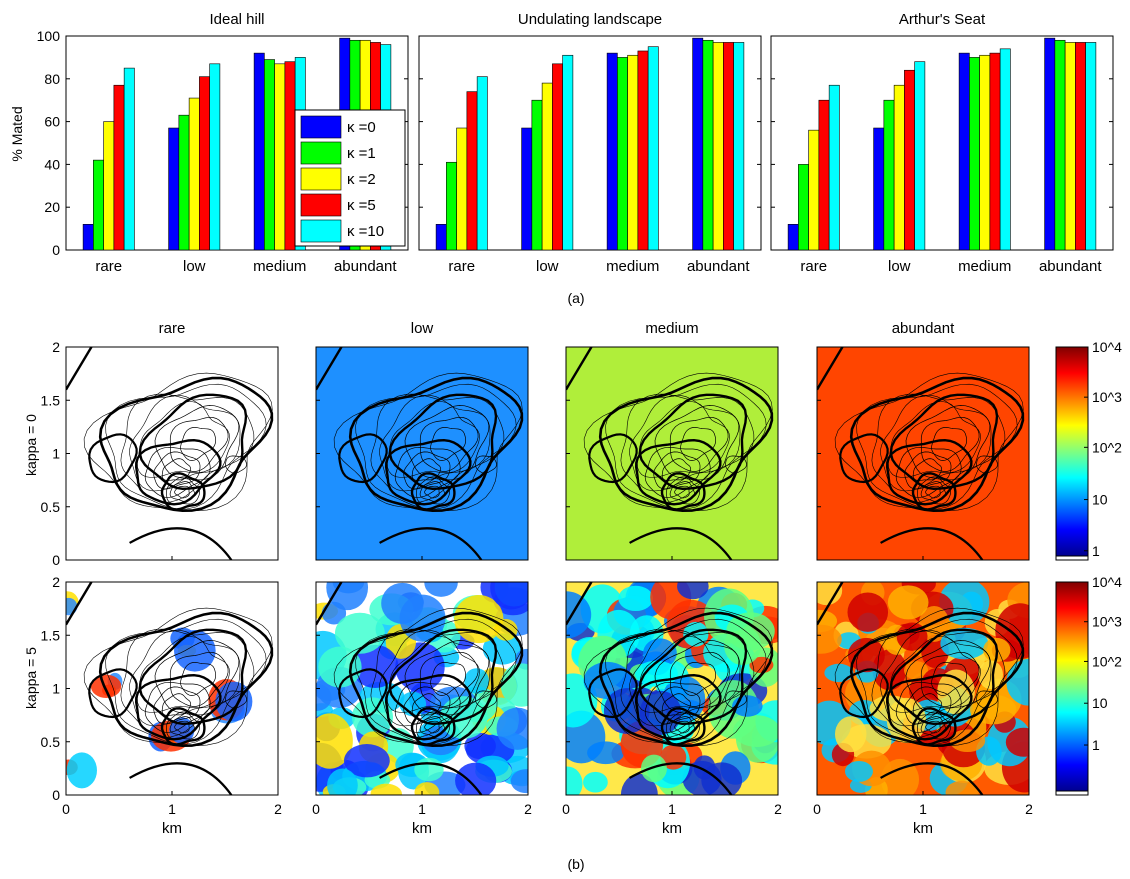 This screenshot has height=879, width=1130. I want to click on y-tick-label: 40, so click(52, 164).